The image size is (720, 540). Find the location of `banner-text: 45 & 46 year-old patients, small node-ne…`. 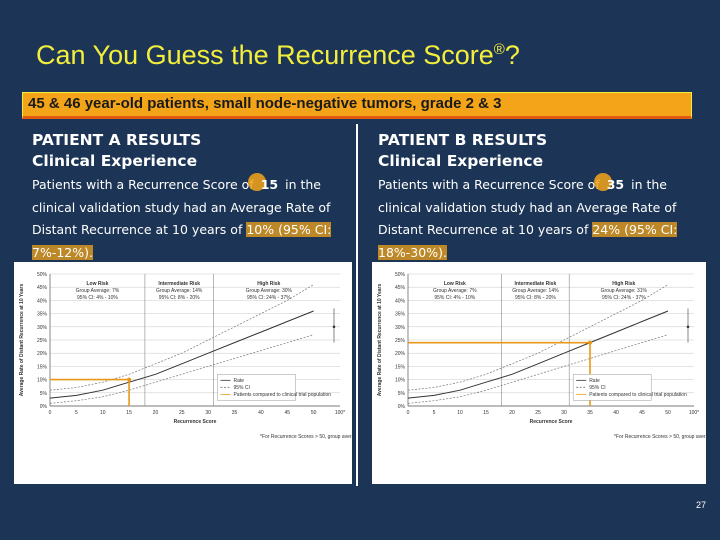

banner-text: 45 & 46 year-old patients, small node-ne… is located at coordinates (265, 103).